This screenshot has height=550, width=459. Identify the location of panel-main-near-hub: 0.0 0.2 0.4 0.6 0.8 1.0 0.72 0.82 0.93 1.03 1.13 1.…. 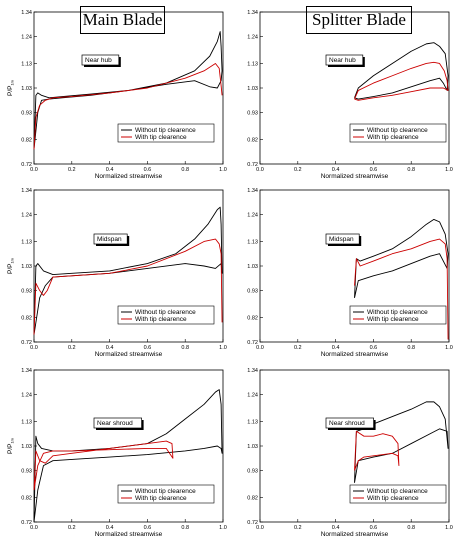
(117, 95).